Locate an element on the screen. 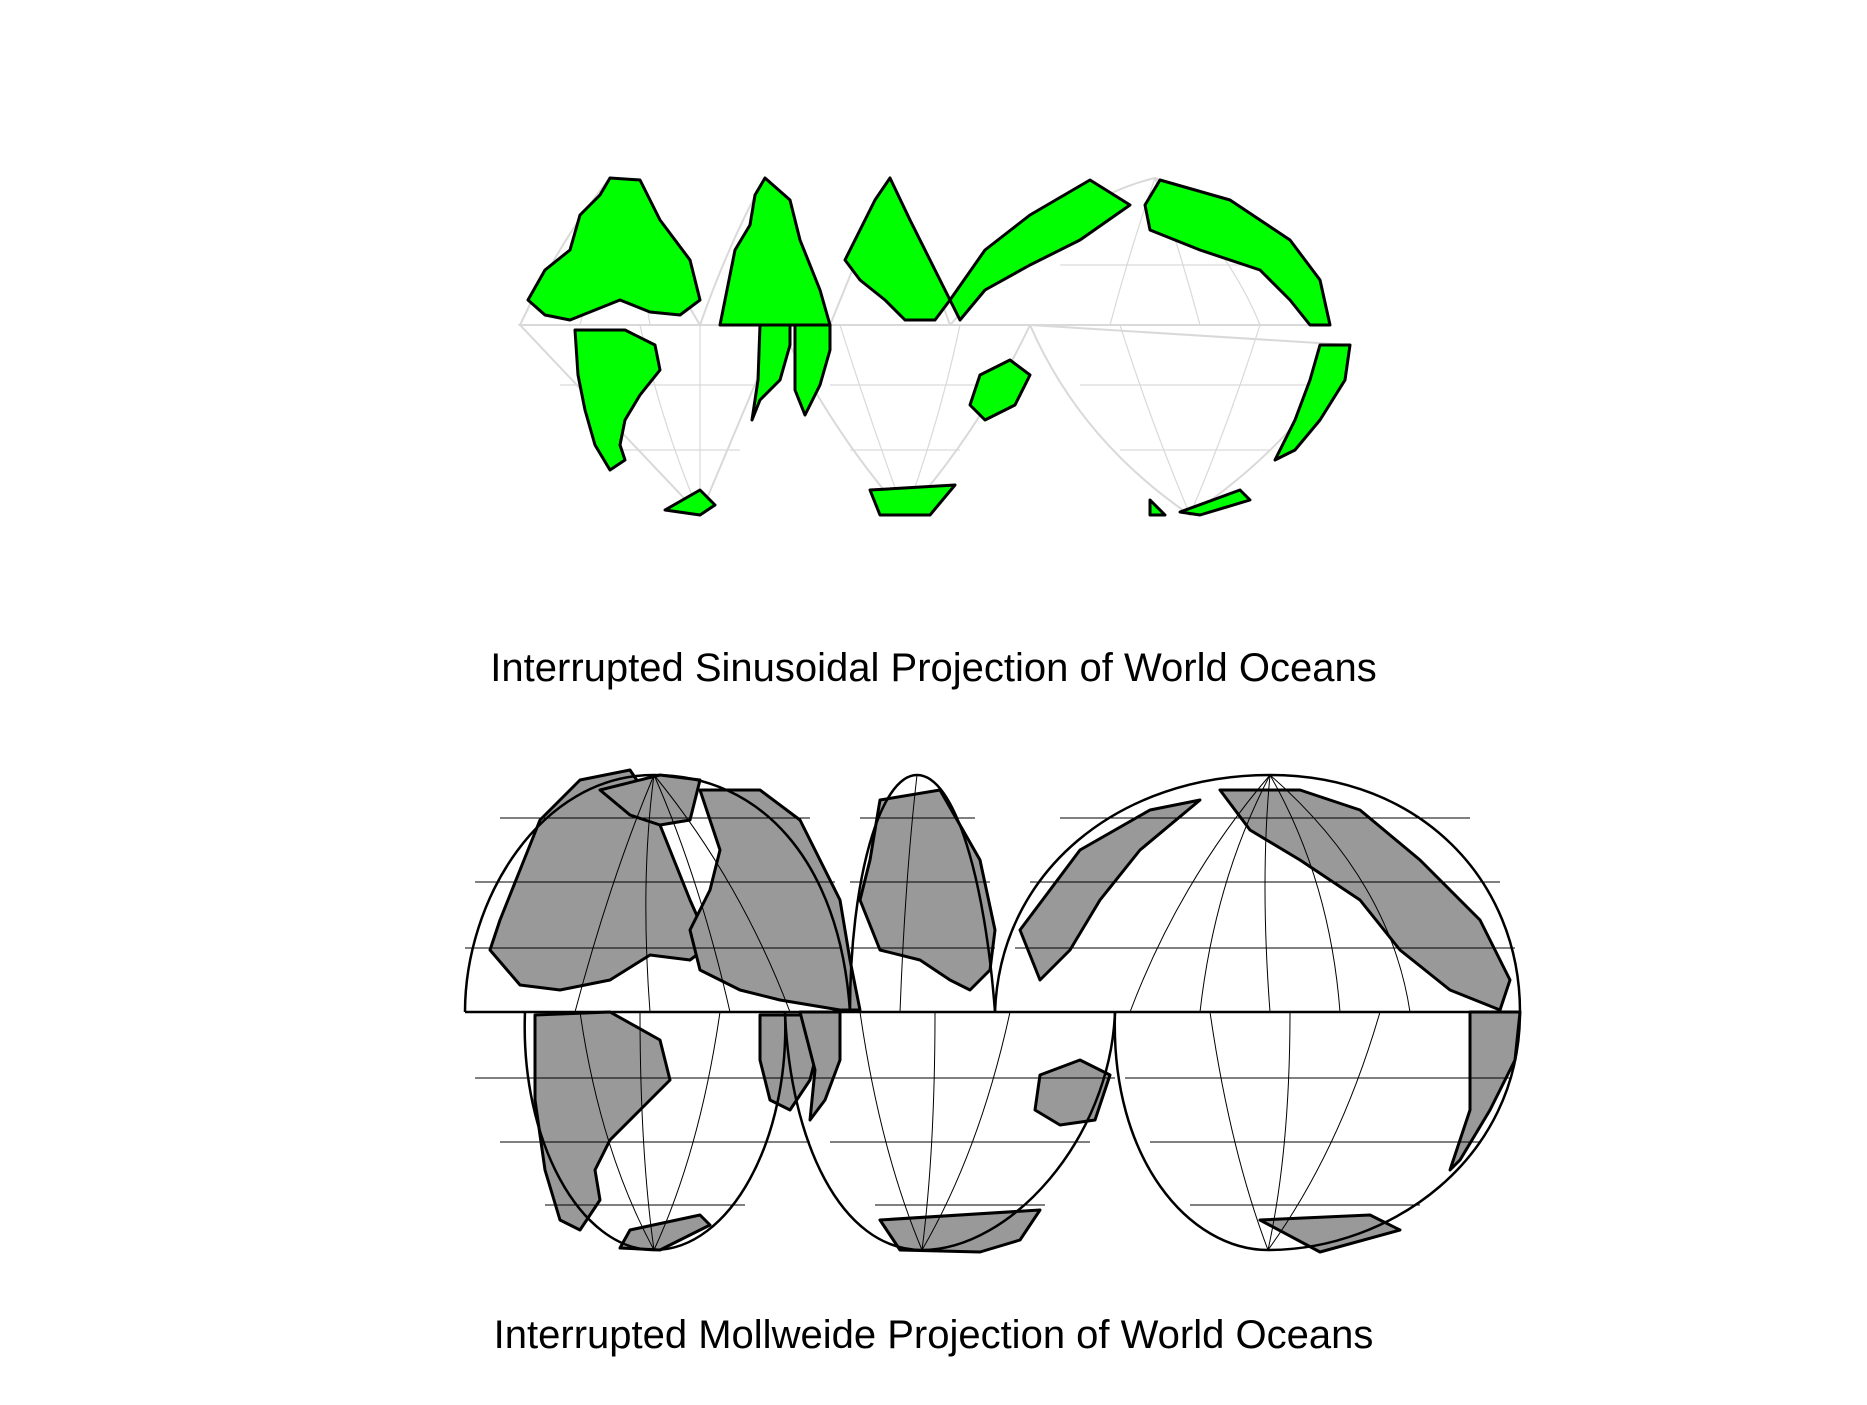  sinusoidal-graticule is located at coordinates (940, 346).